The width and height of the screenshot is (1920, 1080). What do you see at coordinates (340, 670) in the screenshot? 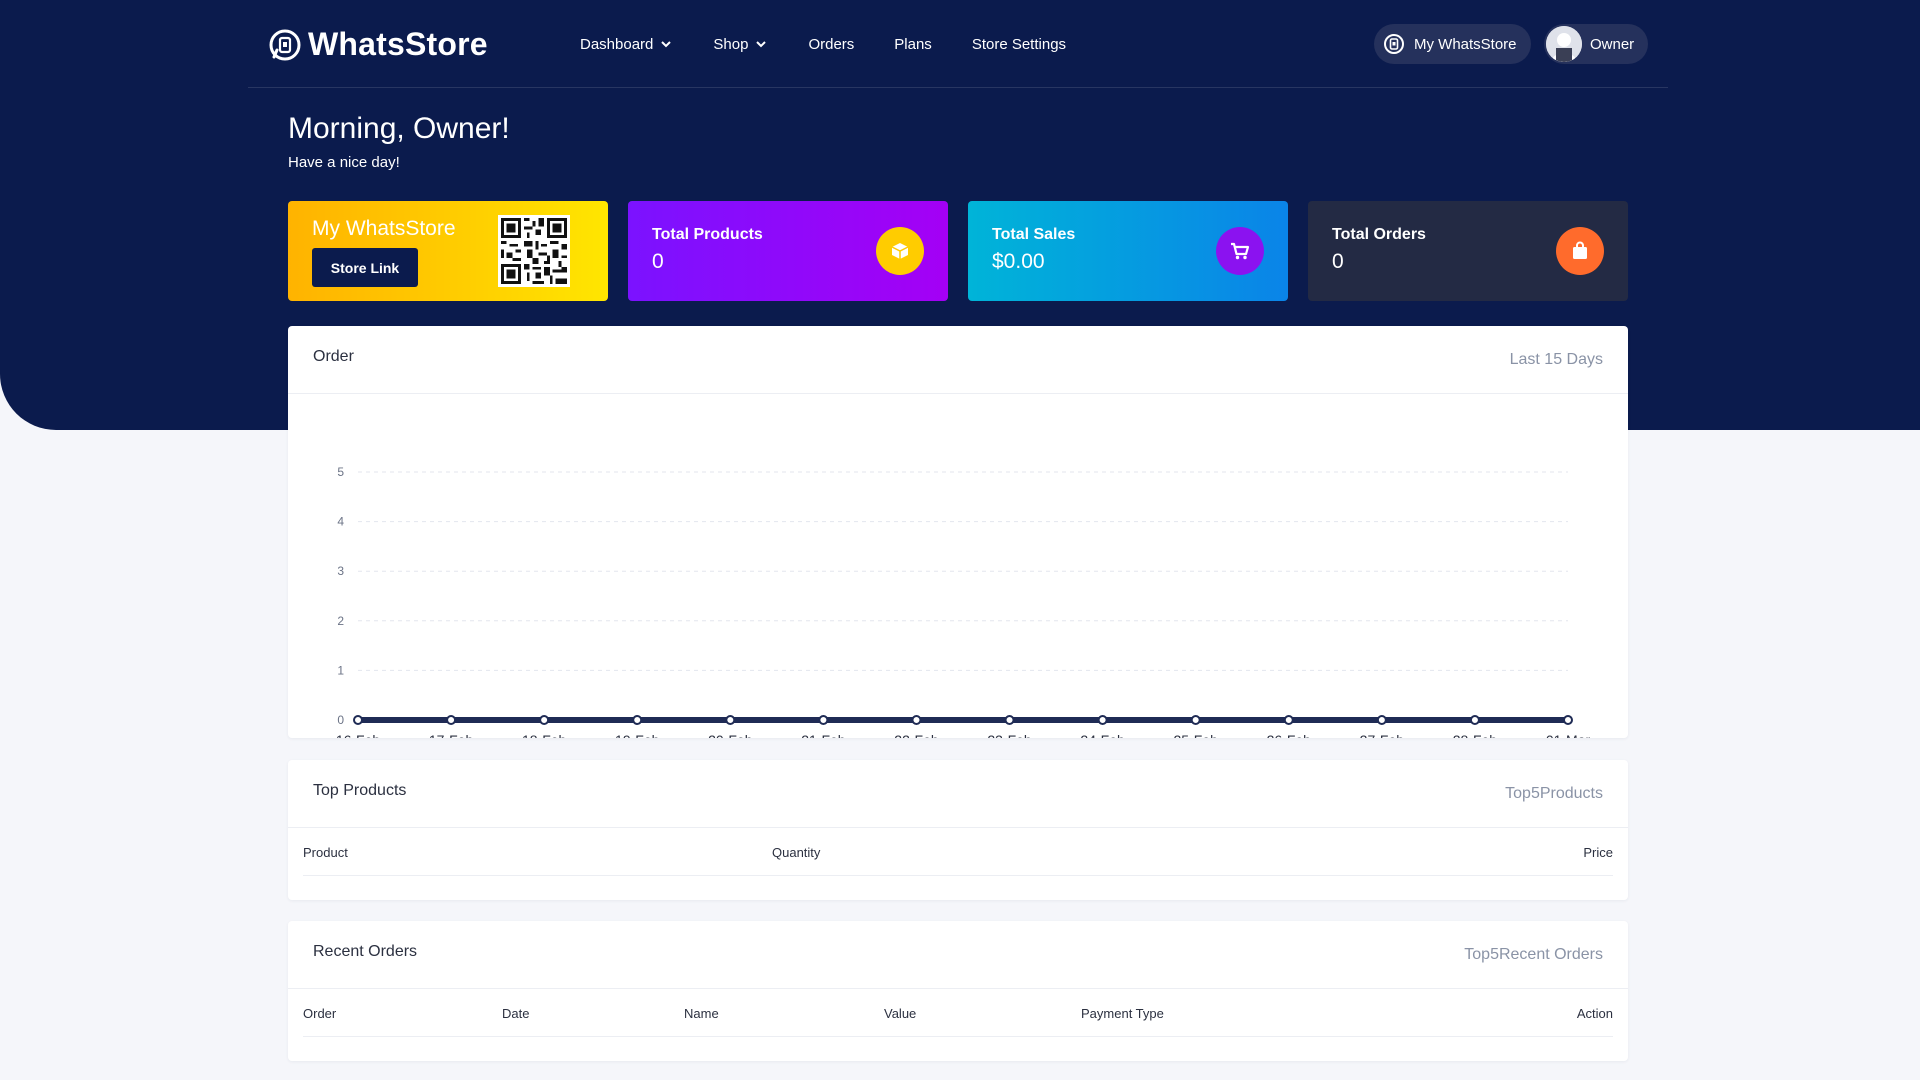
I see `y-tick-label: 1` at bounding box center [340, 670].